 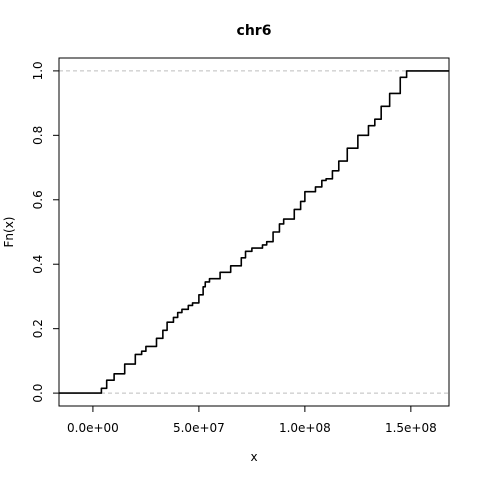 I want to click on x-tick-label-2: 1.0e+08, so click(x=305, y=428).